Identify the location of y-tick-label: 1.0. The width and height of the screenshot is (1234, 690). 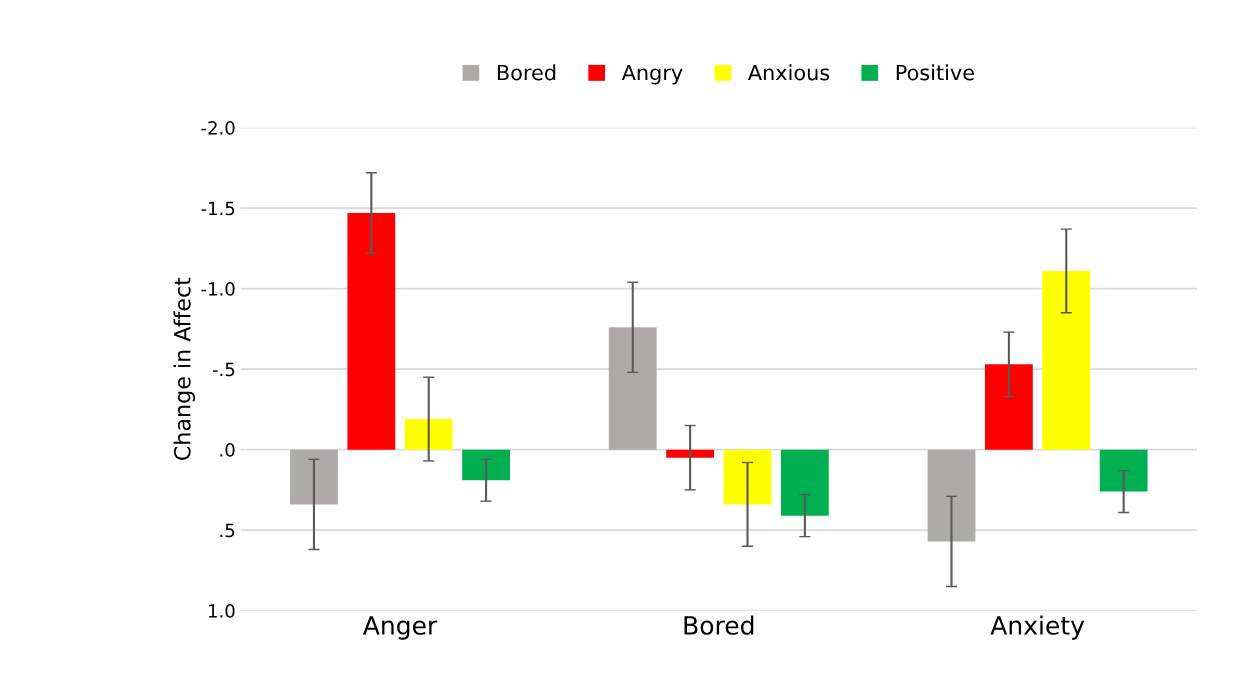
(222, 611).